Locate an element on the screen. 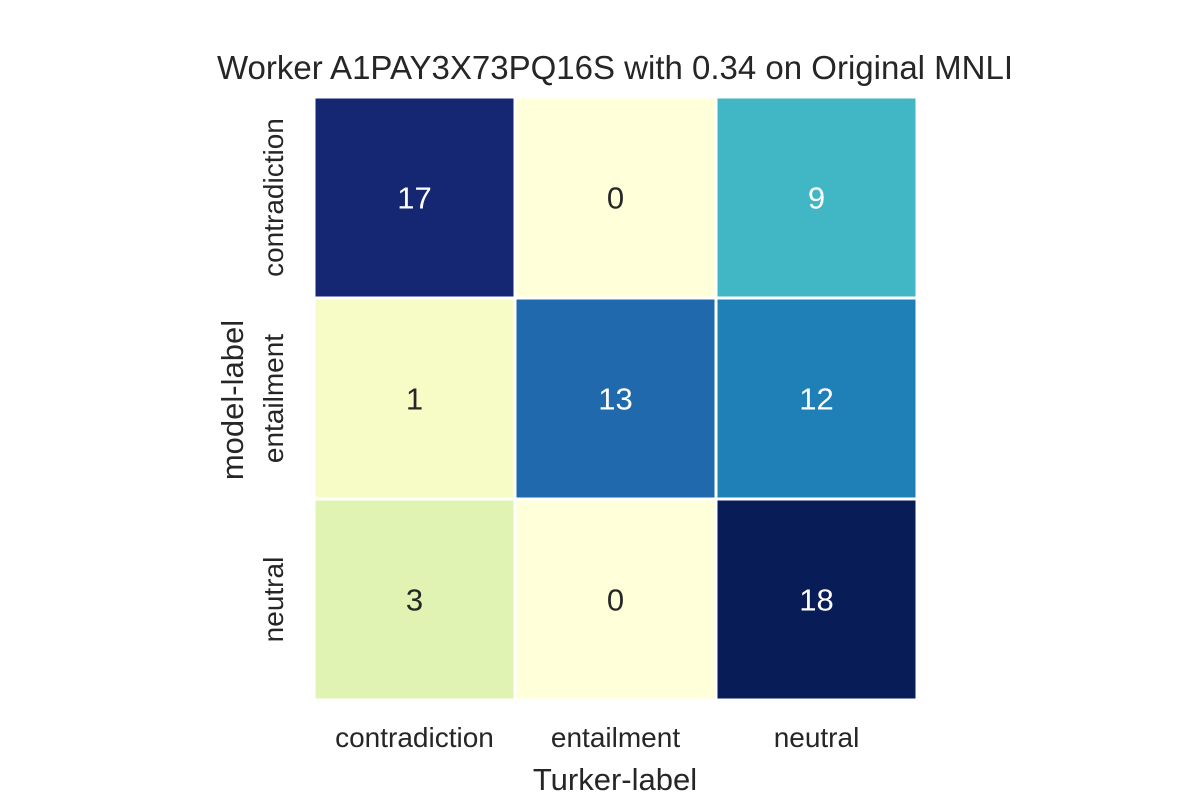 The height and width of the screenshot is (800, 1200). y-tick-label-contradiction: contradiction is located at coordinates (273, 197).